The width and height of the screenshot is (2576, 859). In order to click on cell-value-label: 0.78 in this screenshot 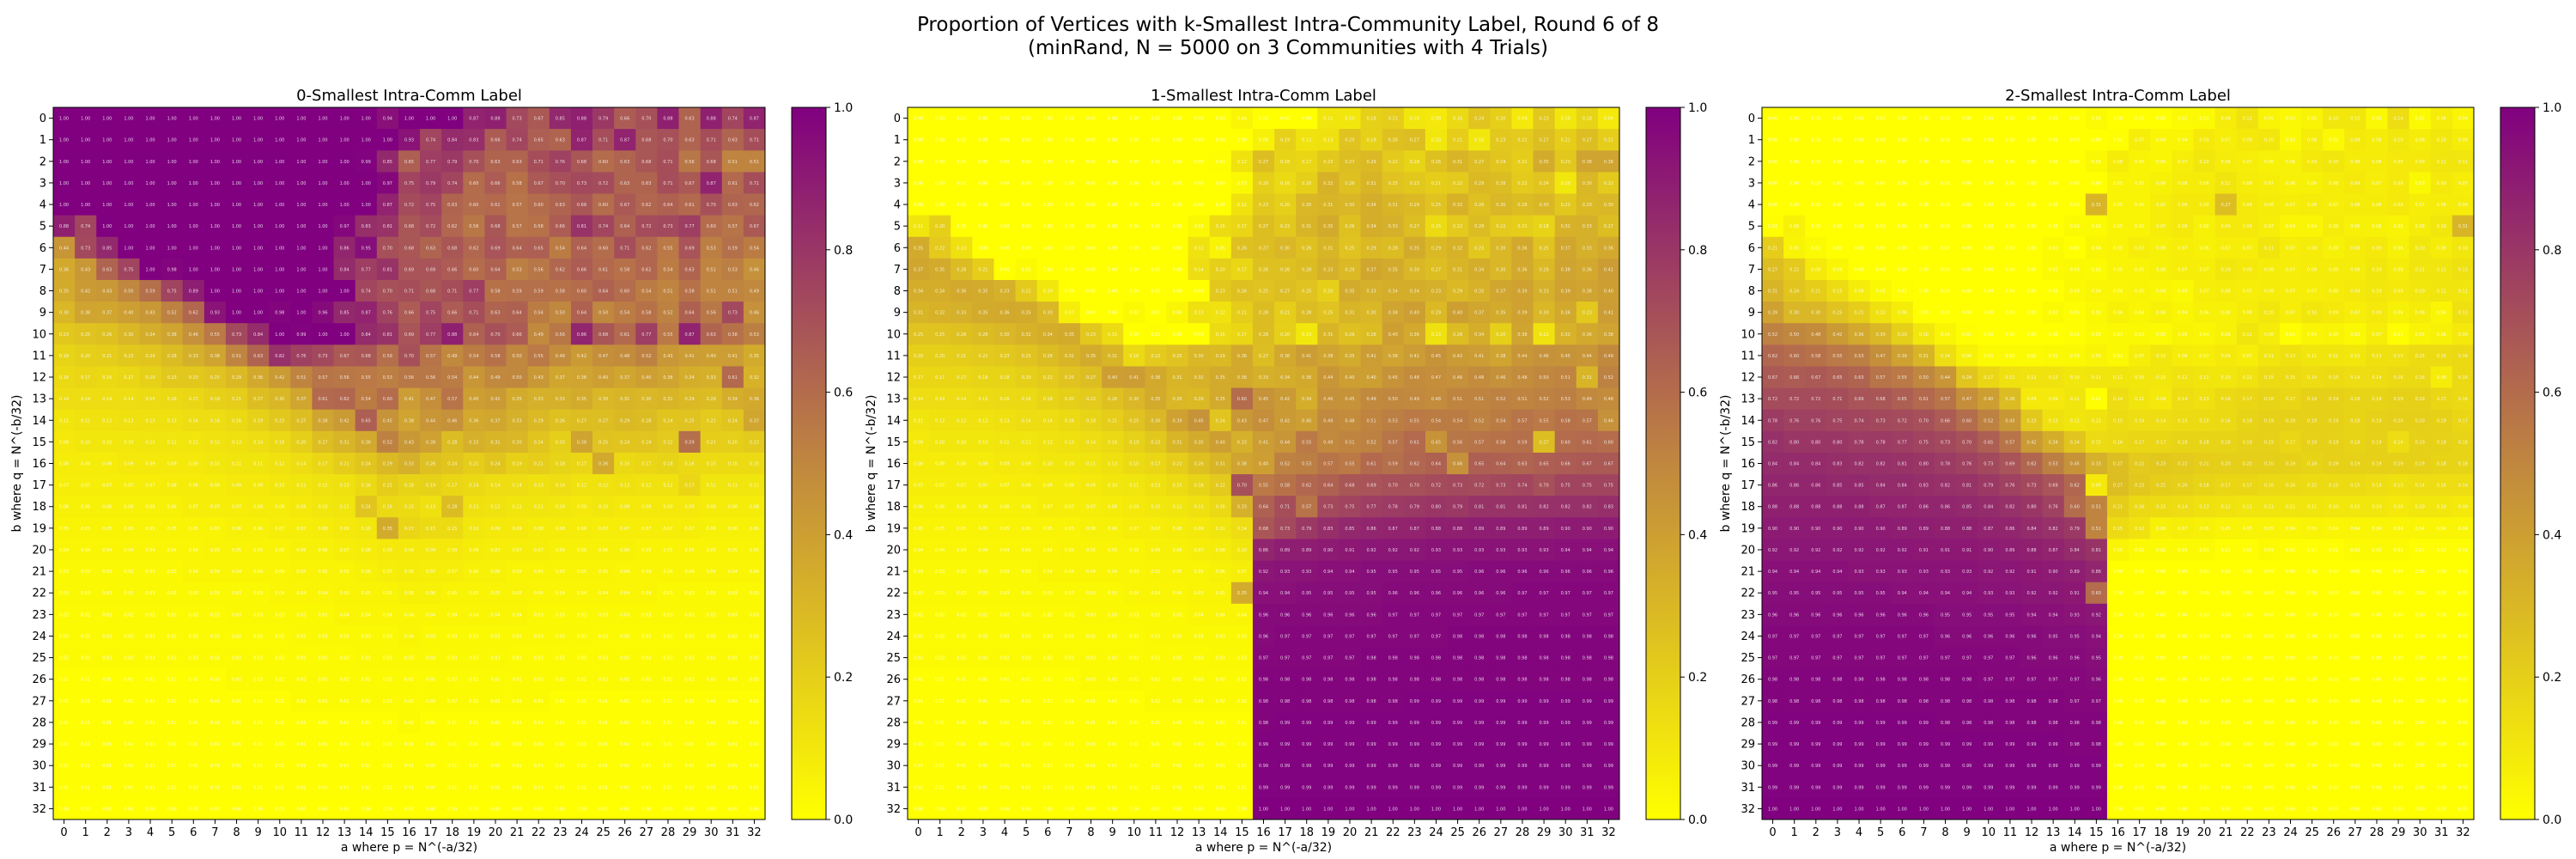, I will do `click(1393, 508)`.